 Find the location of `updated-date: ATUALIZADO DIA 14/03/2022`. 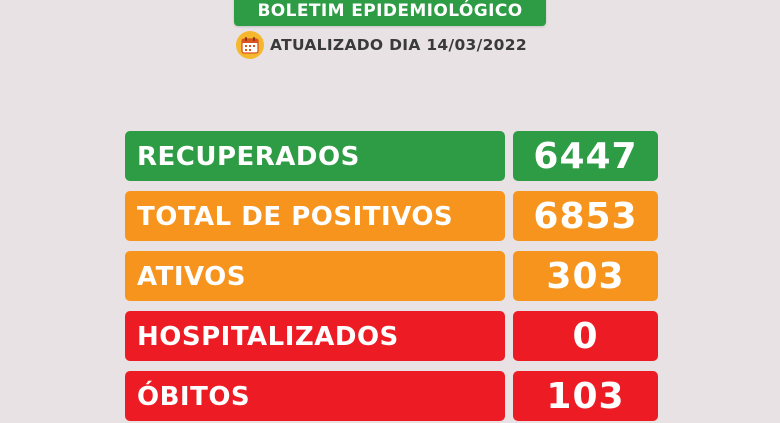

updated-date: ATUALIZADO DIA 14/03/2022 is located at coordinates (381, 45).